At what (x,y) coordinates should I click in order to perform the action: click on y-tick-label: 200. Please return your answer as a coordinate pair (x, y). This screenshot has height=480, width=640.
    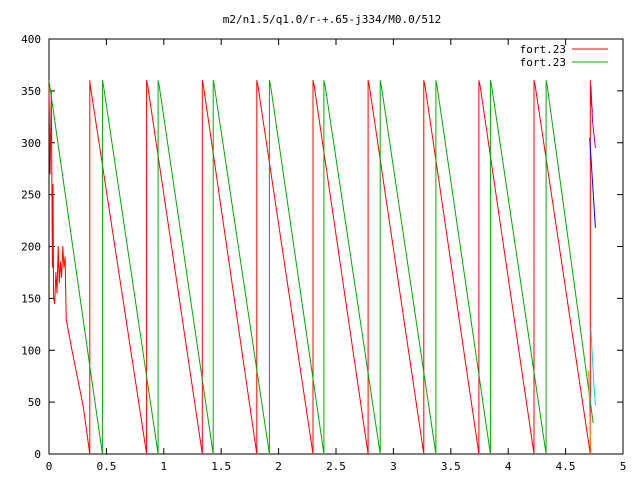
    Looking at the image, I should click on (31, 247).